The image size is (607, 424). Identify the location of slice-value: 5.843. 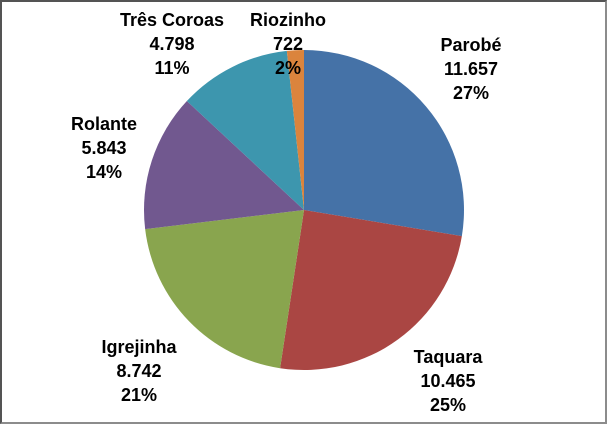
(104, 148).